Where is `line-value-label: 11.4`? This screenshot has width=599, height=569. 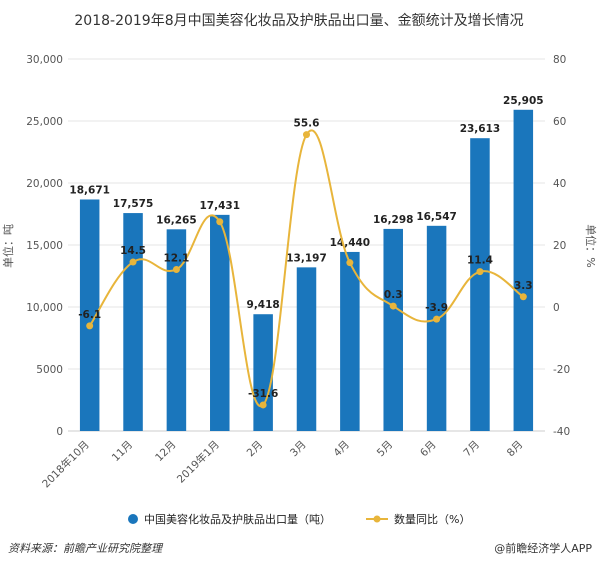 line-value-label: 11.4 is located at coordinates (480, 261).